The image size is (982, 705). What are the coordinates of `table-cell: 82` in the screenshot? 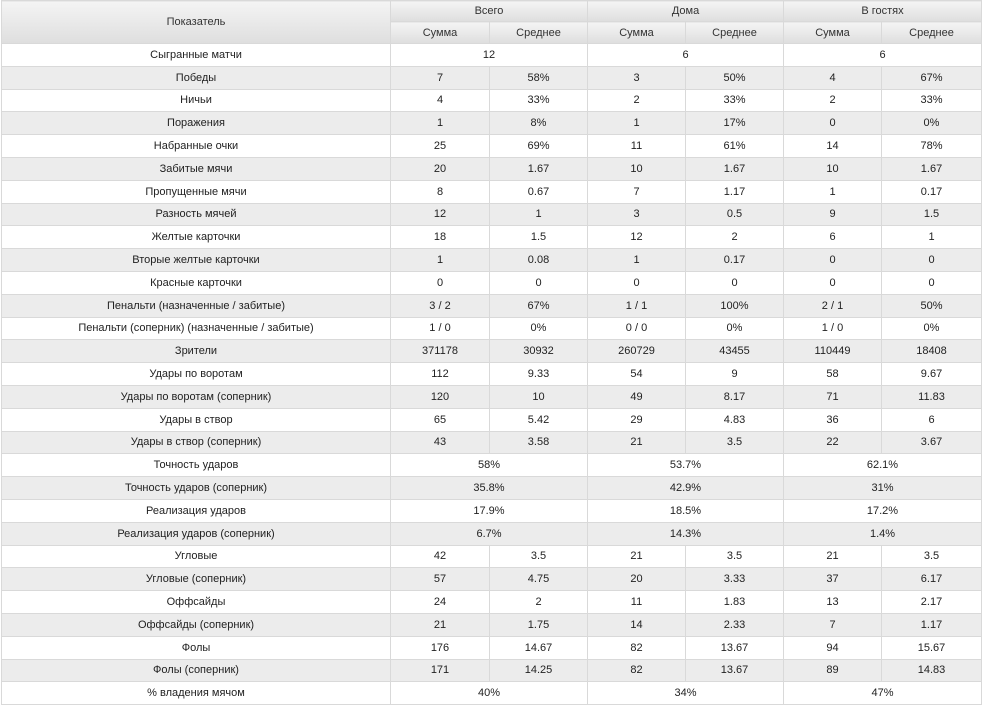 It's located at (636, 670).